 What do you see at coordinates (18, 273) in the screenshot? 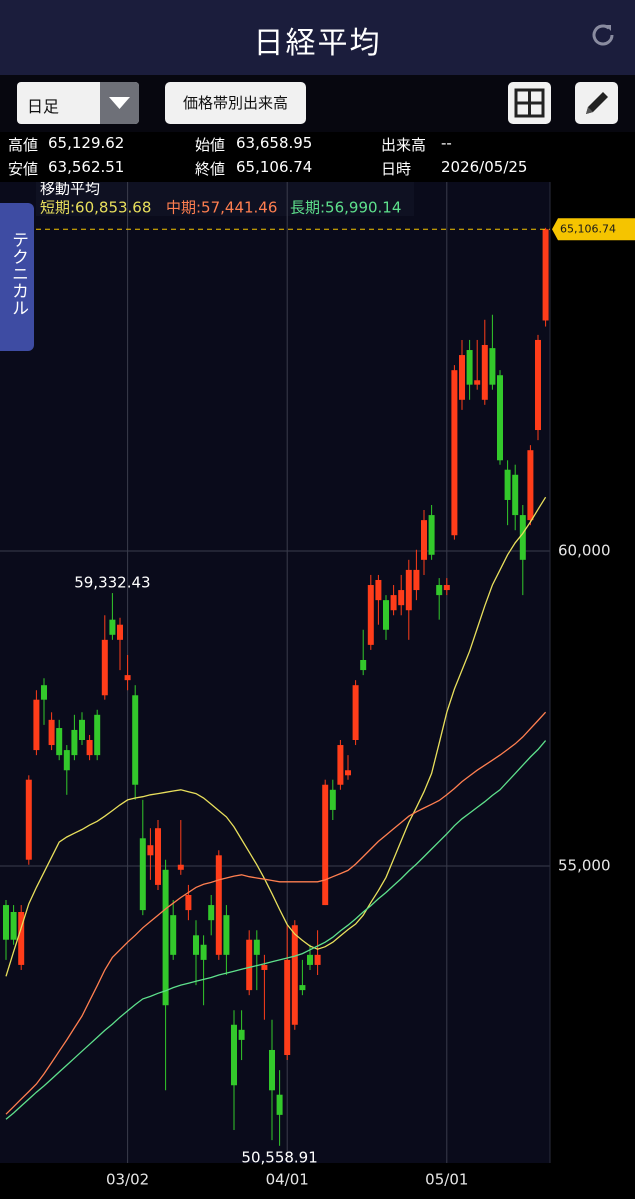
I see `tab-label: テクニカル` at bounding box center [18, 273].